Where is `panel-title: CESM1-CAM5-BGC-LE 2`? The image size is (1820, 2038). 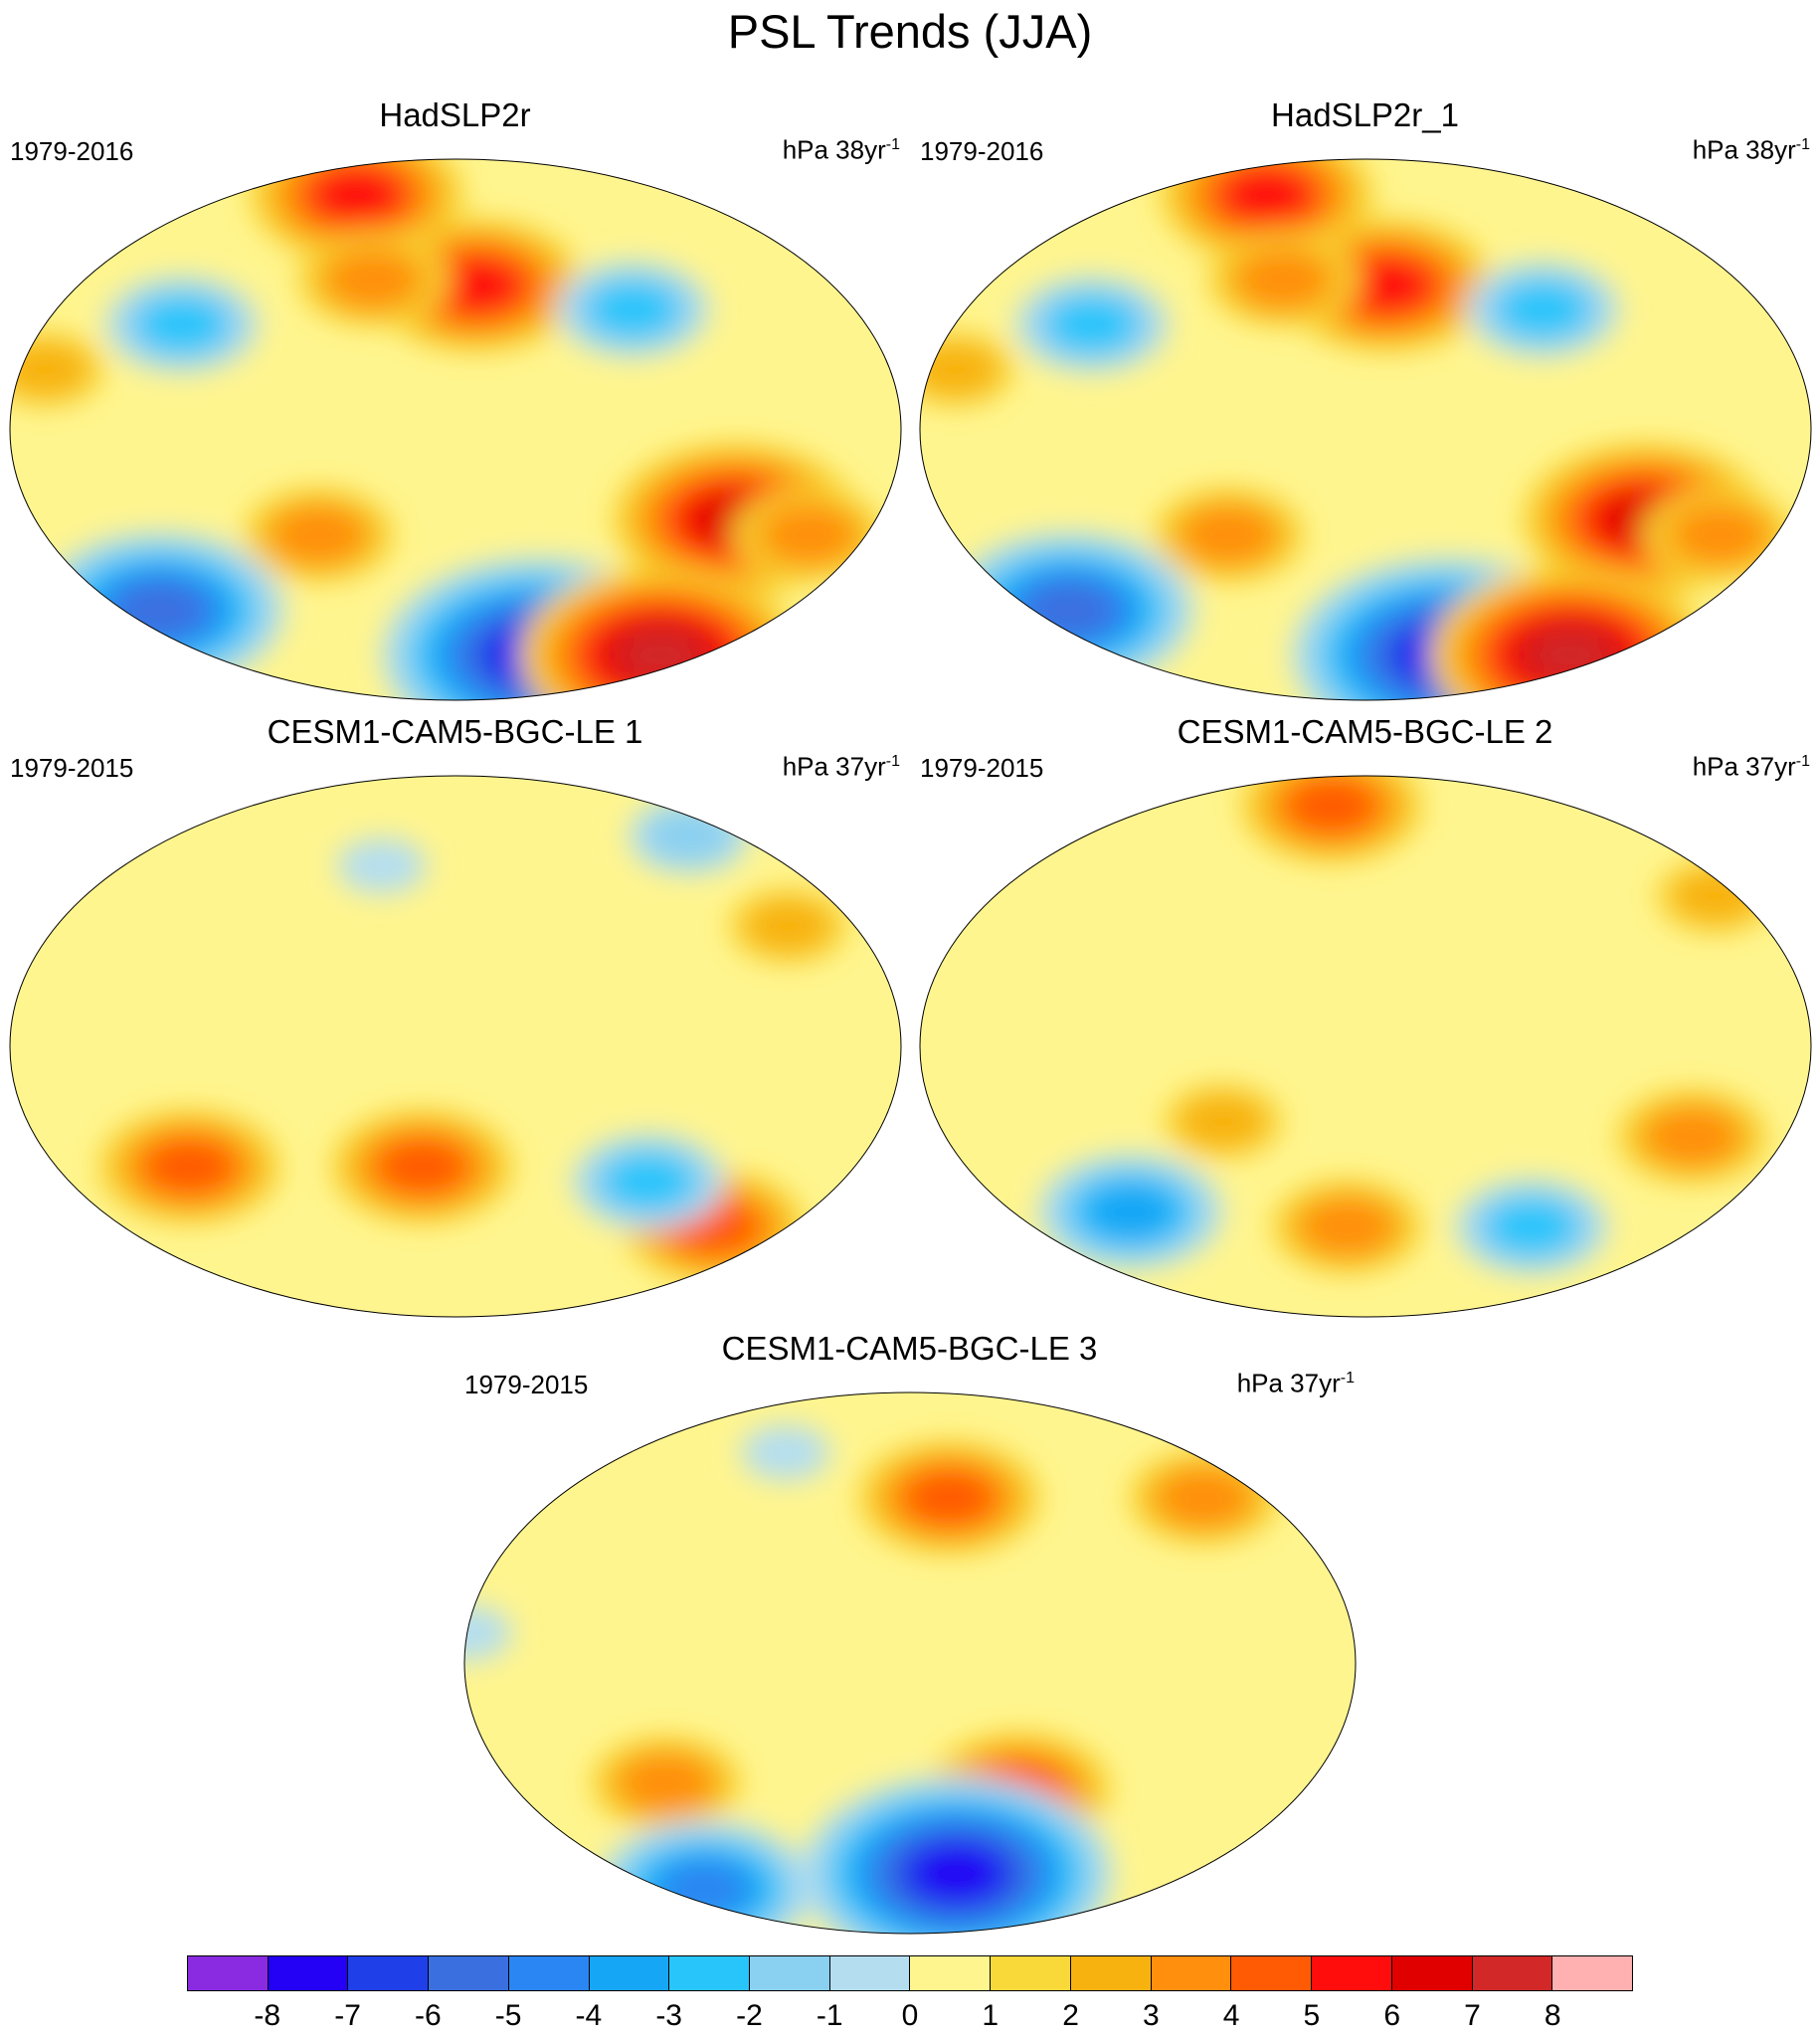
panel-title: CESM1-CAM5-BGC-LE 2 is located at coordinates (1365, 731).